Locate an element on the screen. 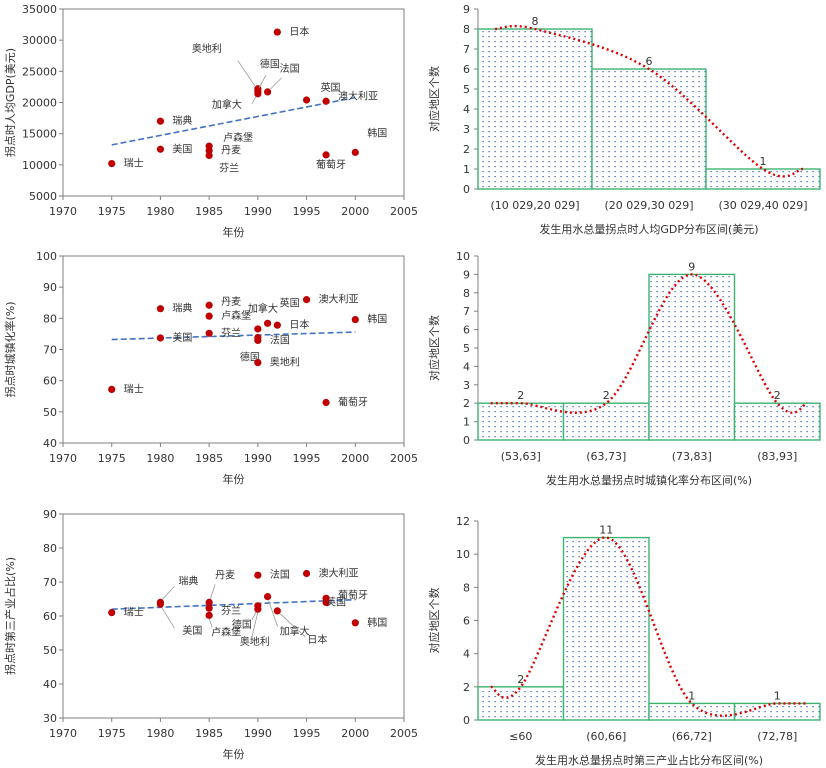  x-tick-label: 1975 is located at coordinates (112, 211).